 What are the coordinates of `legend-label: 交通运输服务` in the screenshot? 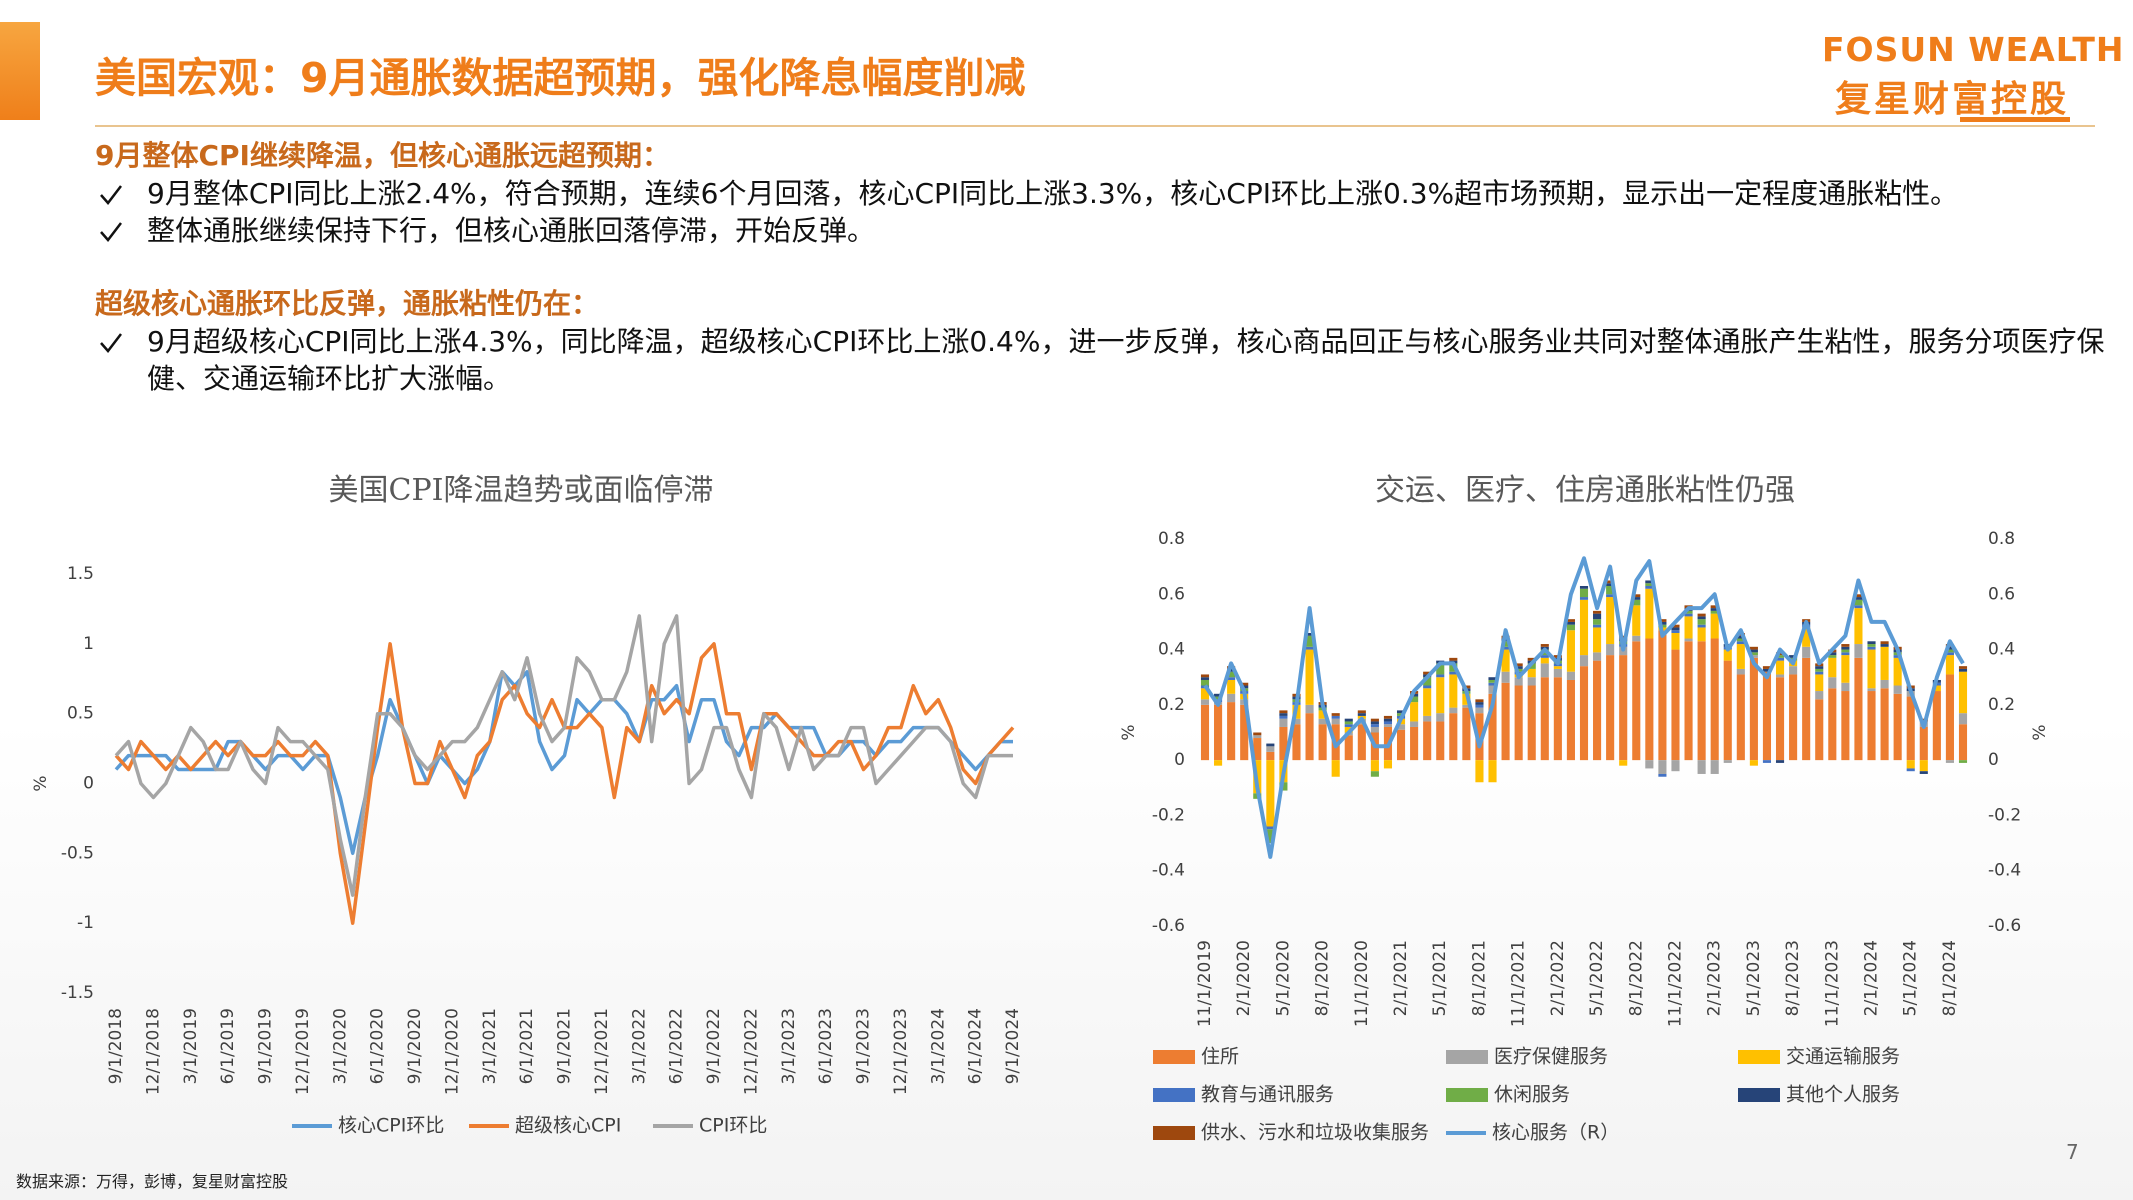 It's located at (1843, 1057).